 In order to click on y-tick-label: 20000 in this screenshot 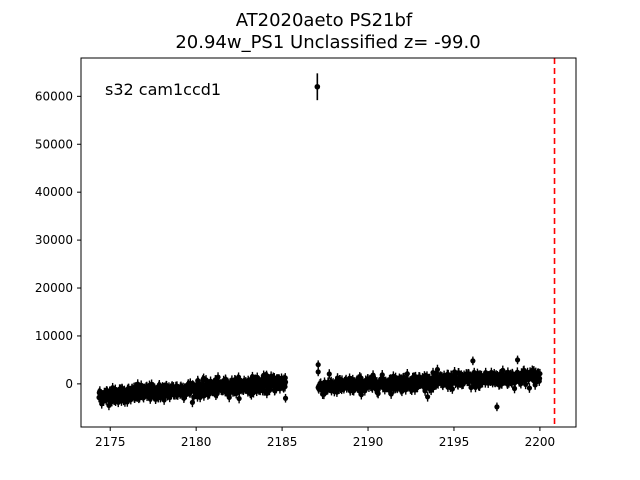, I will do `click(54, 288)`.